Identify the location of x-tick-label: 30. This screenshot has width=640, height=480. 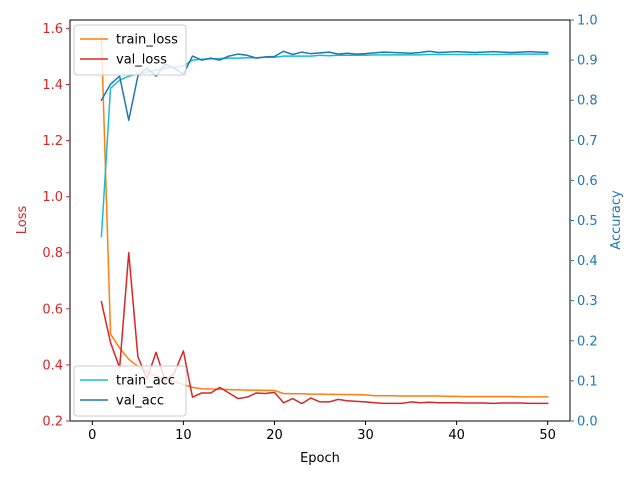
(365, 435).